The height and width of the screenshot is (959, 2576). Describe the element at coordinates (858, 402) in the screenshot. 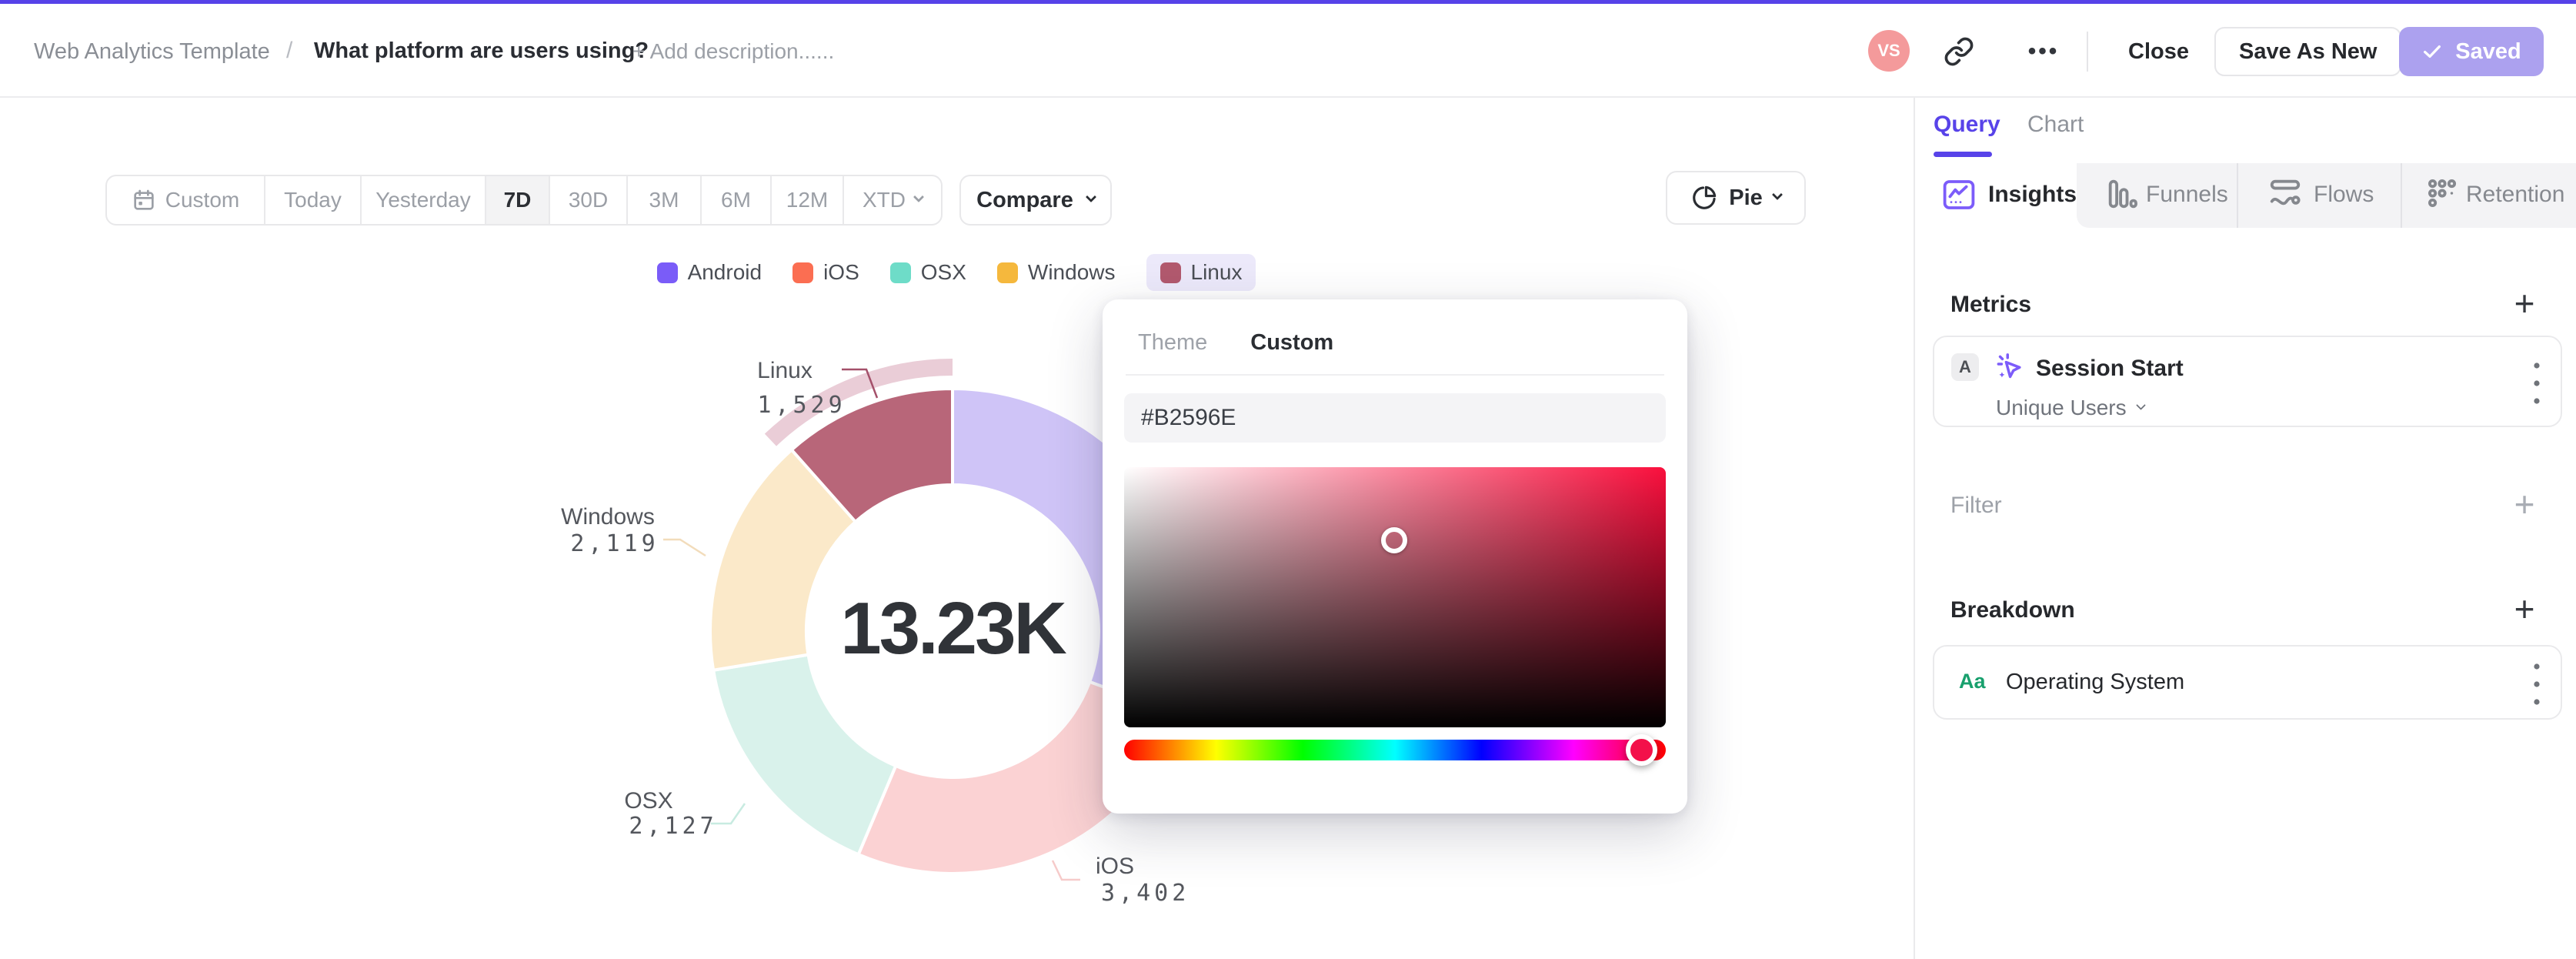

I see `selected-slice-highlight-band` at that location.